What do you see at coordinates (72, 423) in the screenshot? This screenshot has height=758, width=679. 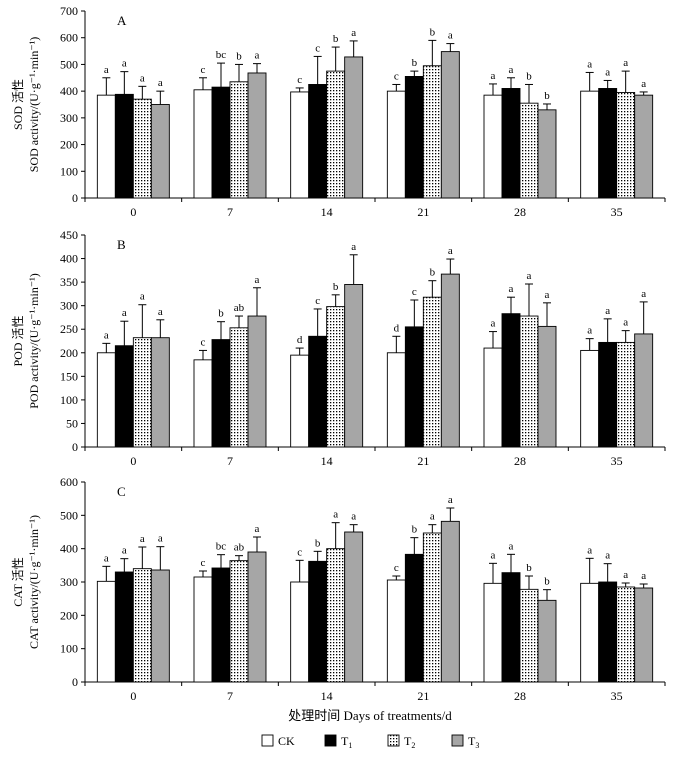 I see `y-tick-label: 50` at bounding box center [72, 423].